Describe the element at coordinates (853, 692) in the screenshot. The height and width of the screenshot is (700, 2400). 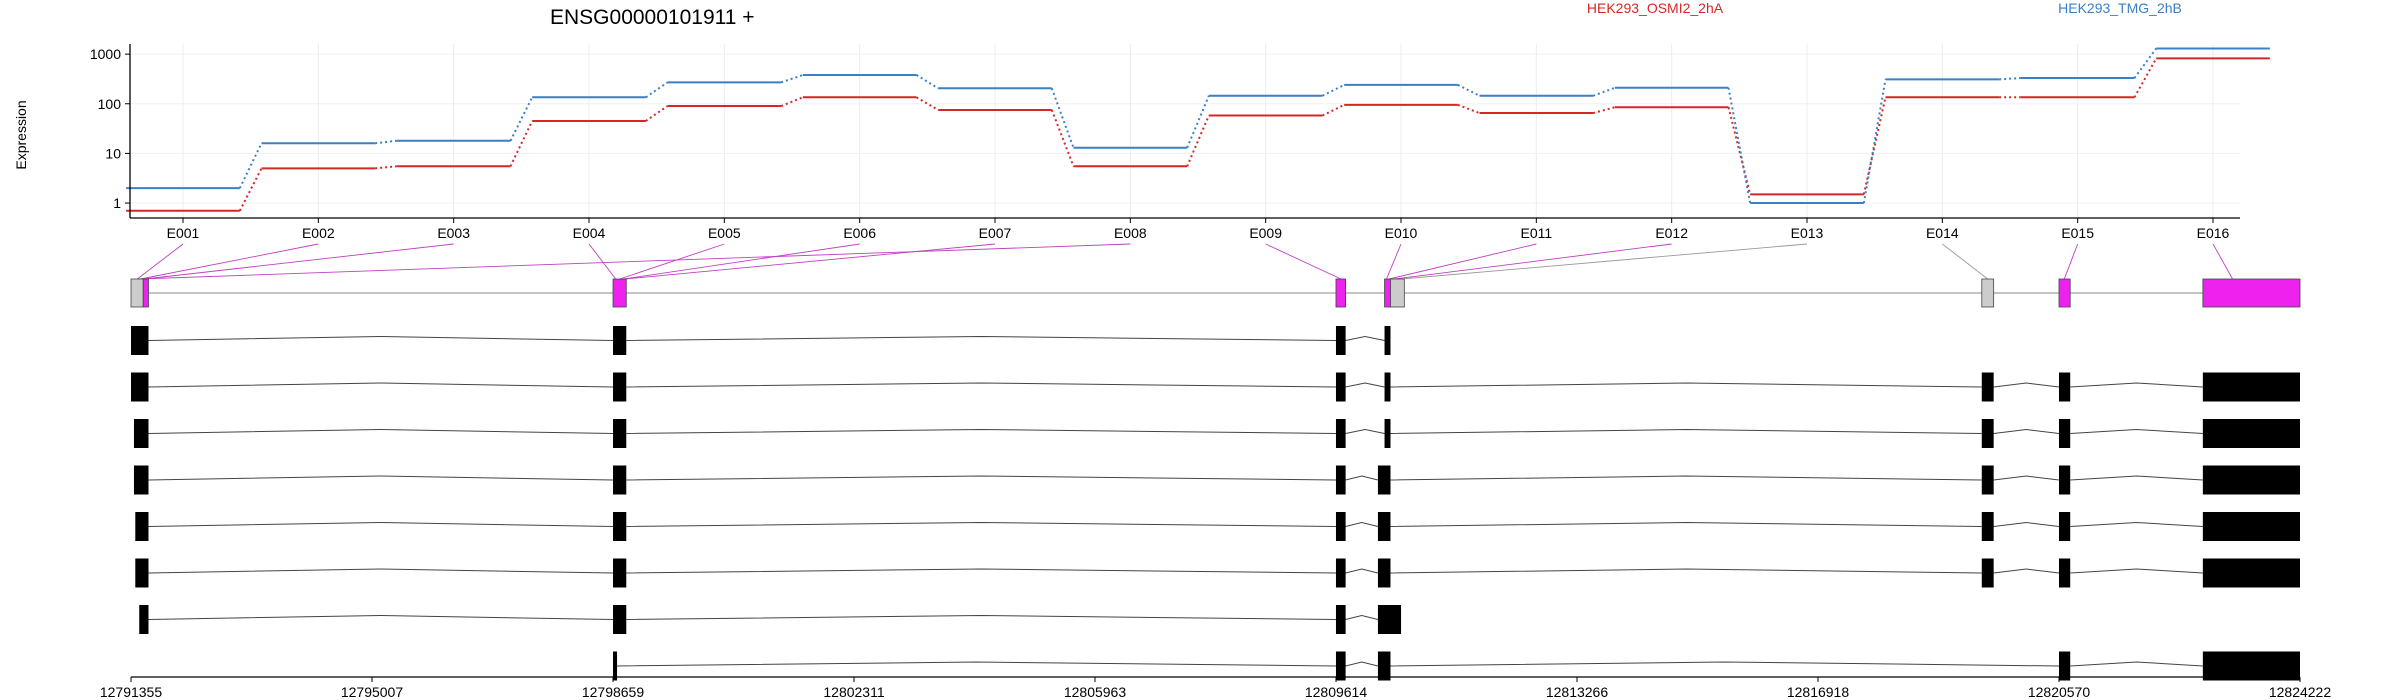
I see `genomic-tick-label: 12802311` at that location.